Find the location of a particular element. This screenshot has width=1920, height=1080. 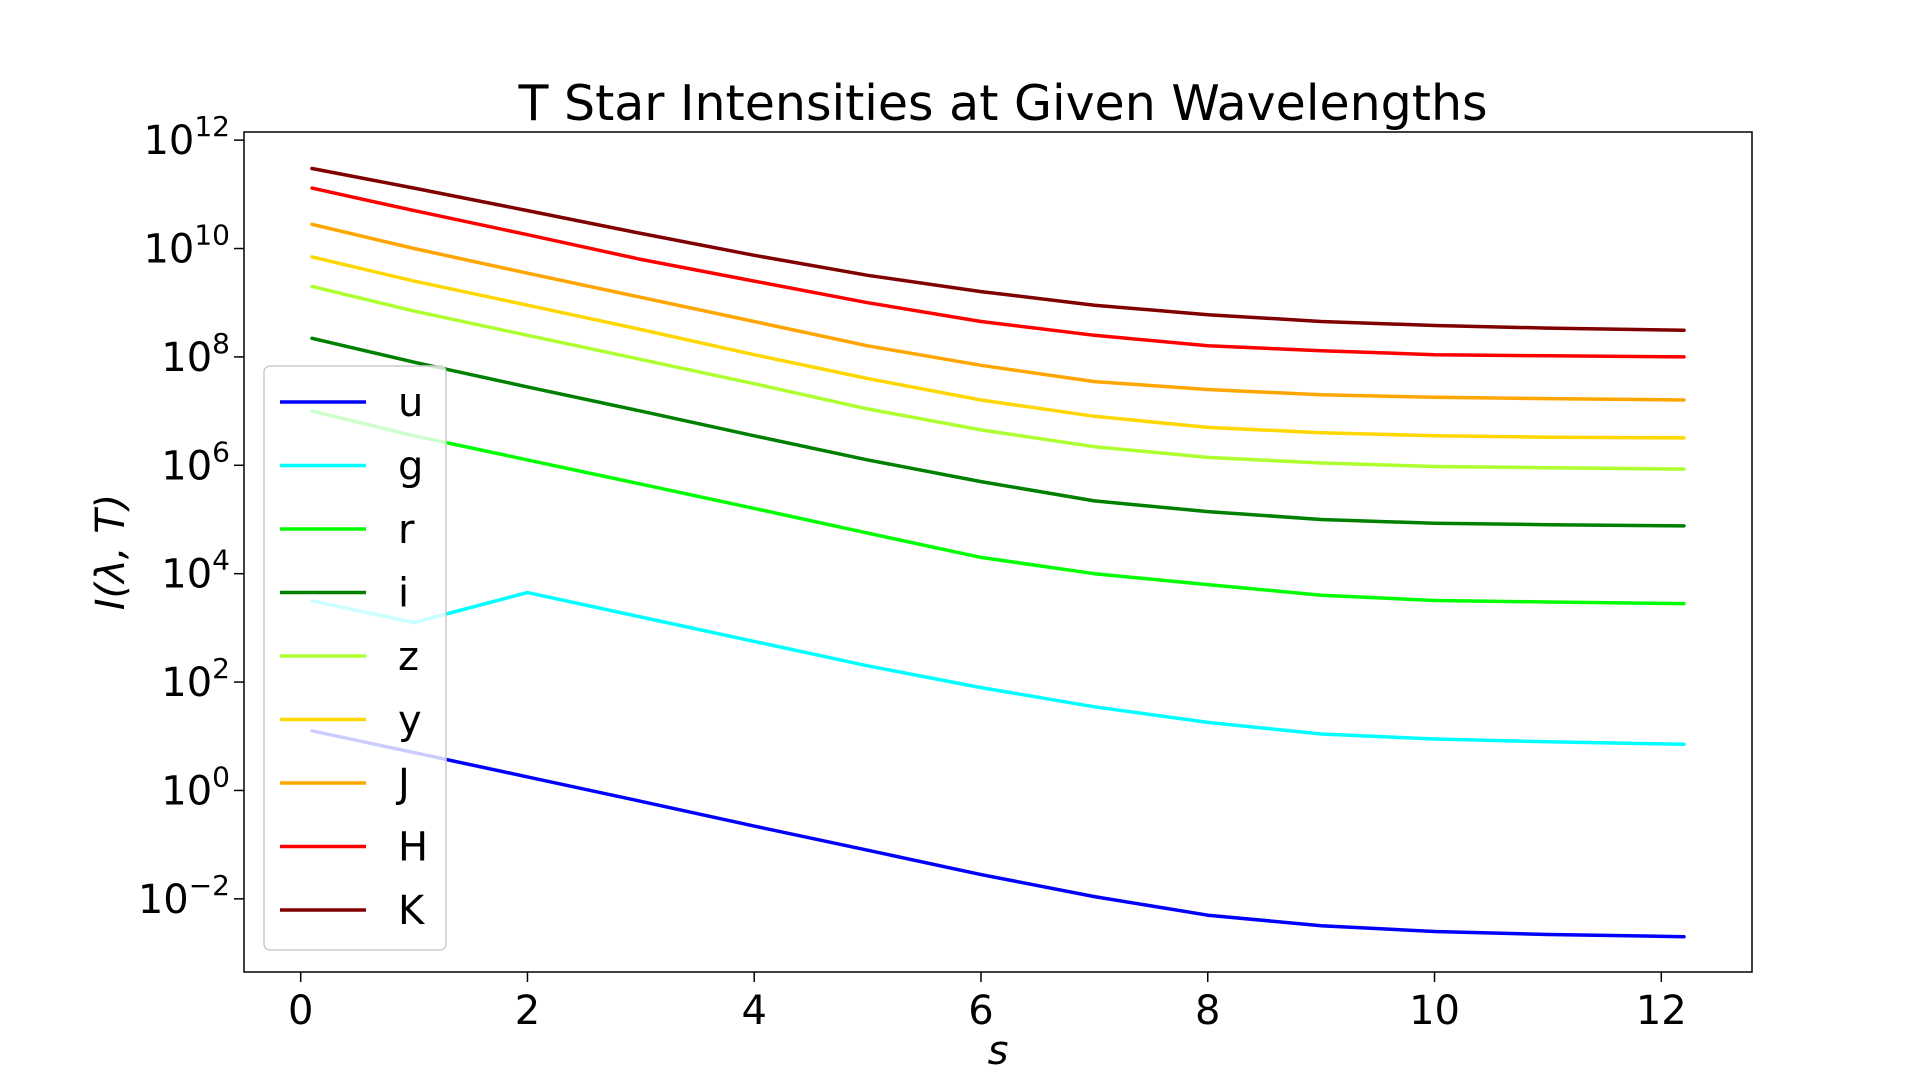

series-line-y is located at coordinates (998, 347).